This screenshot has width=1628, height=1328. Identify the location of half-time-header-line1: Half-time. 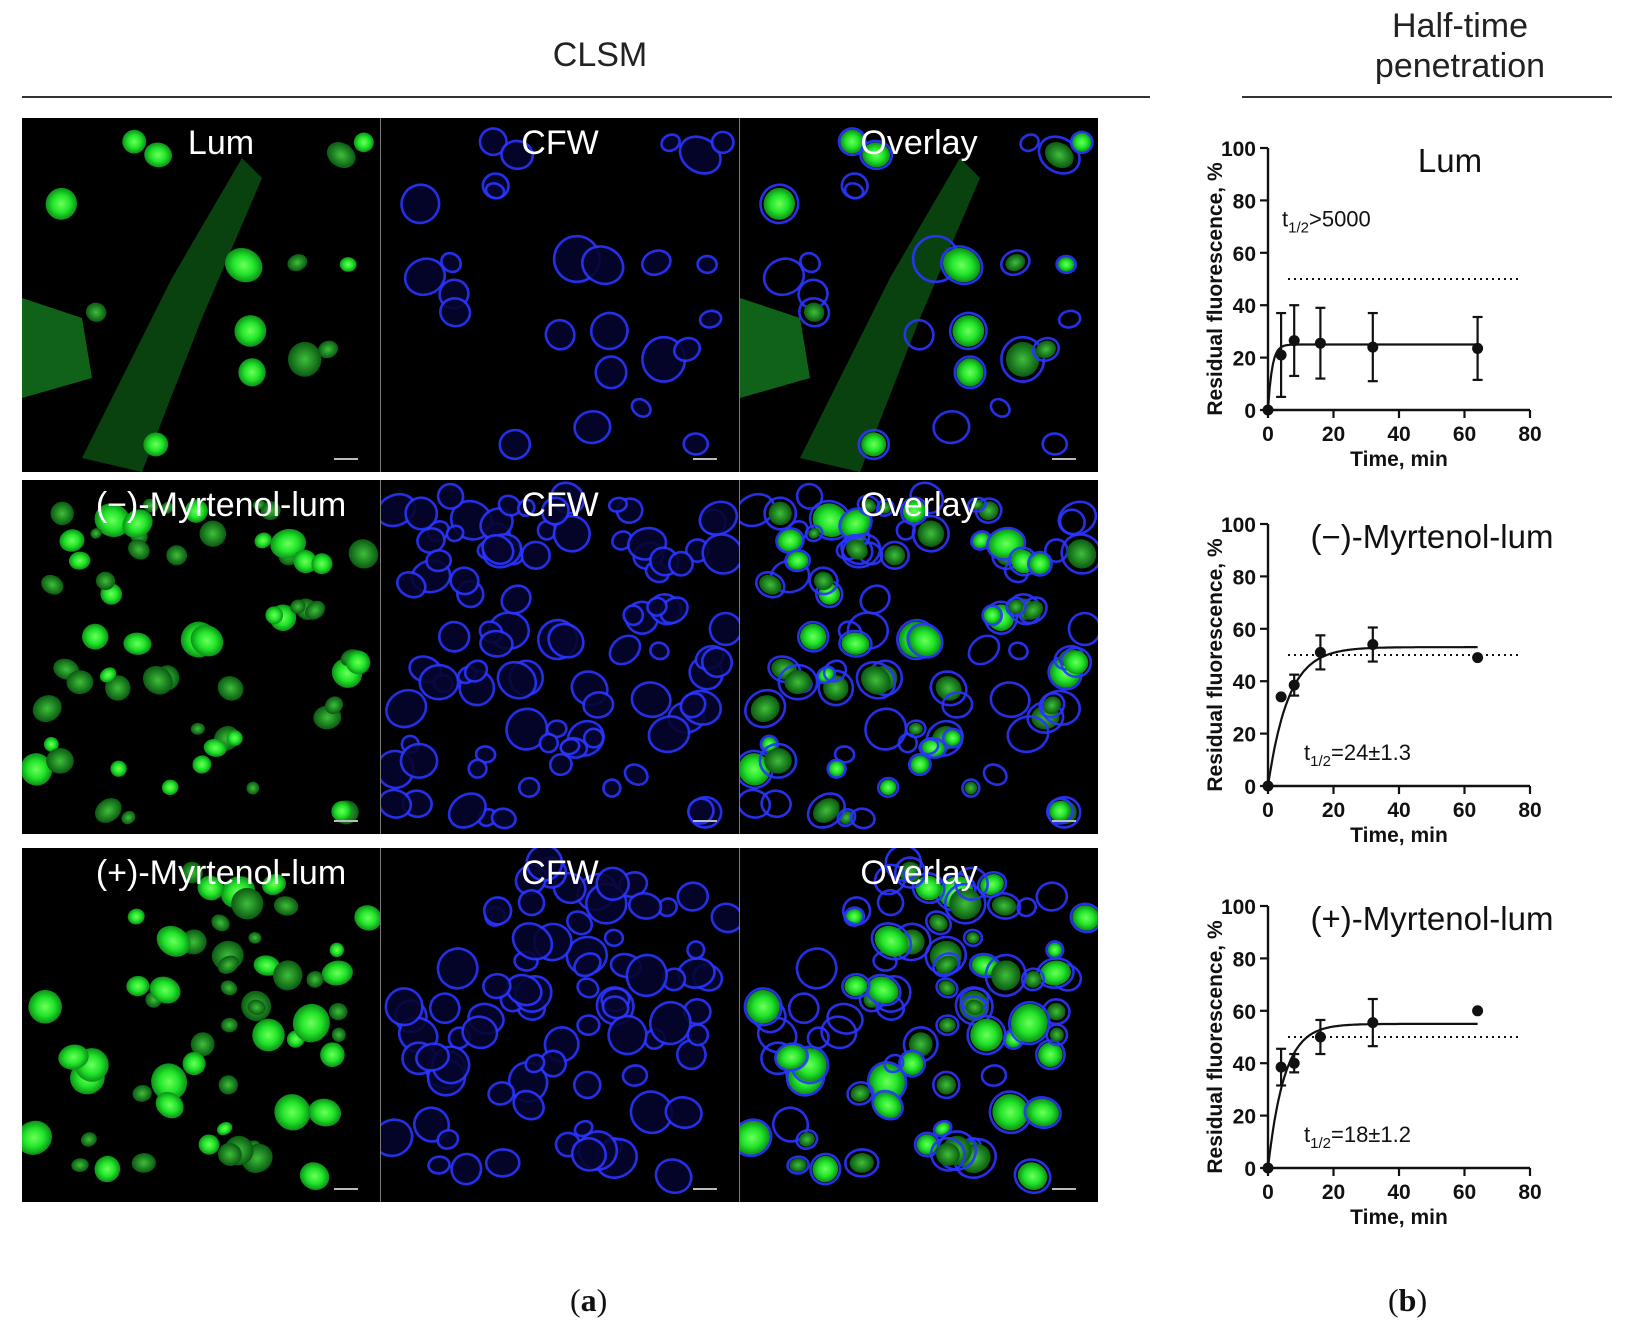
(1460, 26).